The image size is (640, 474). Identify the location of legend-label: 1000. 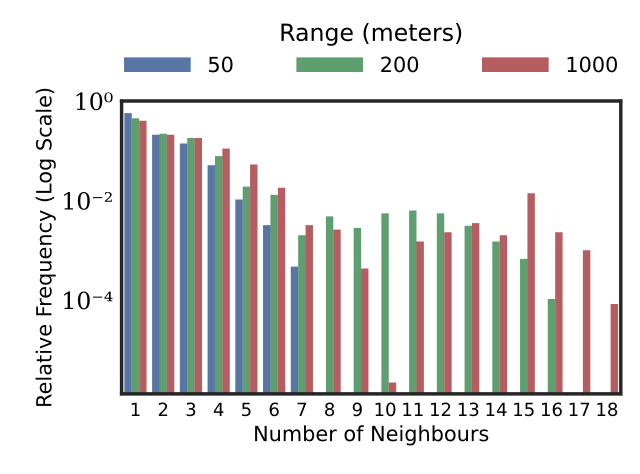
(592, 64).